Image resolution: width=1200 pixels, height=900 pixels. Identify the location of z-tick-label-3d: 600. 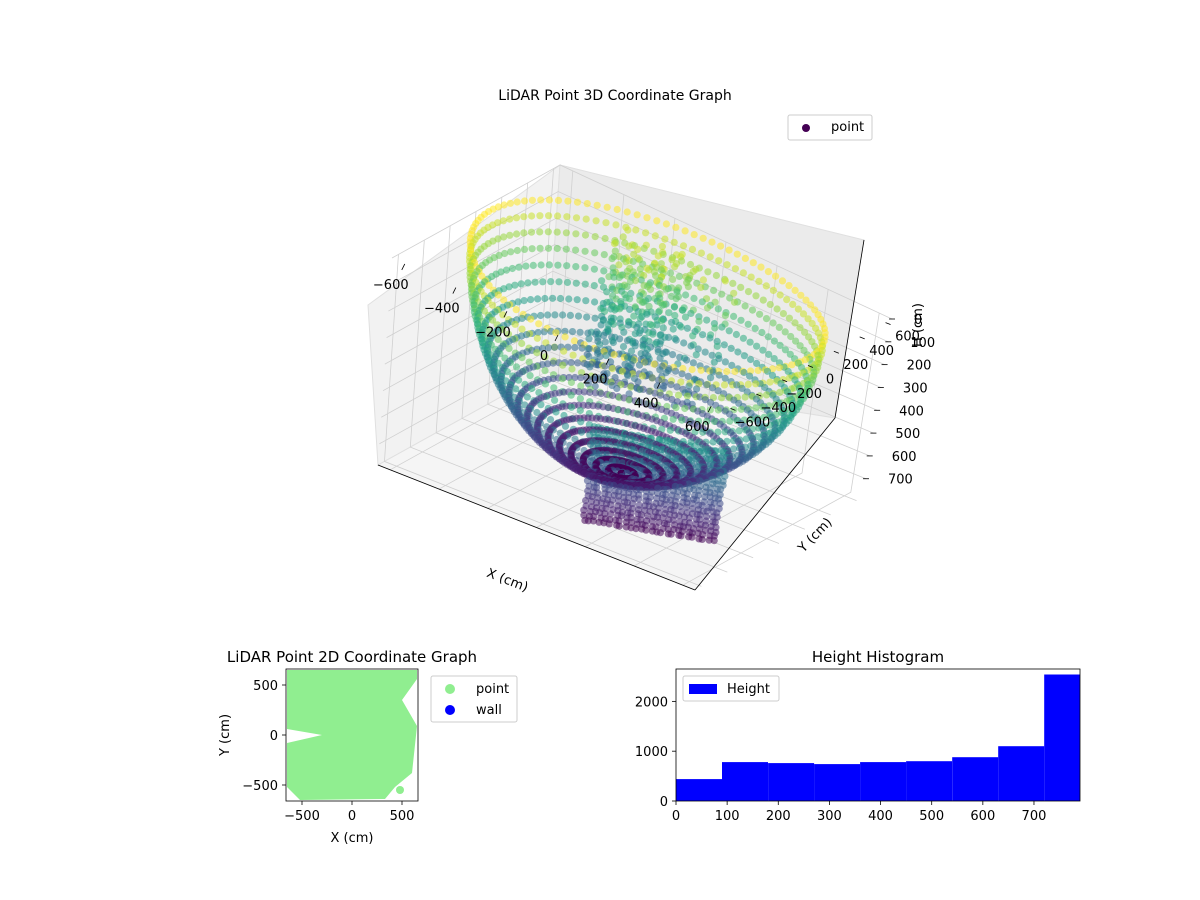
(904, 457).